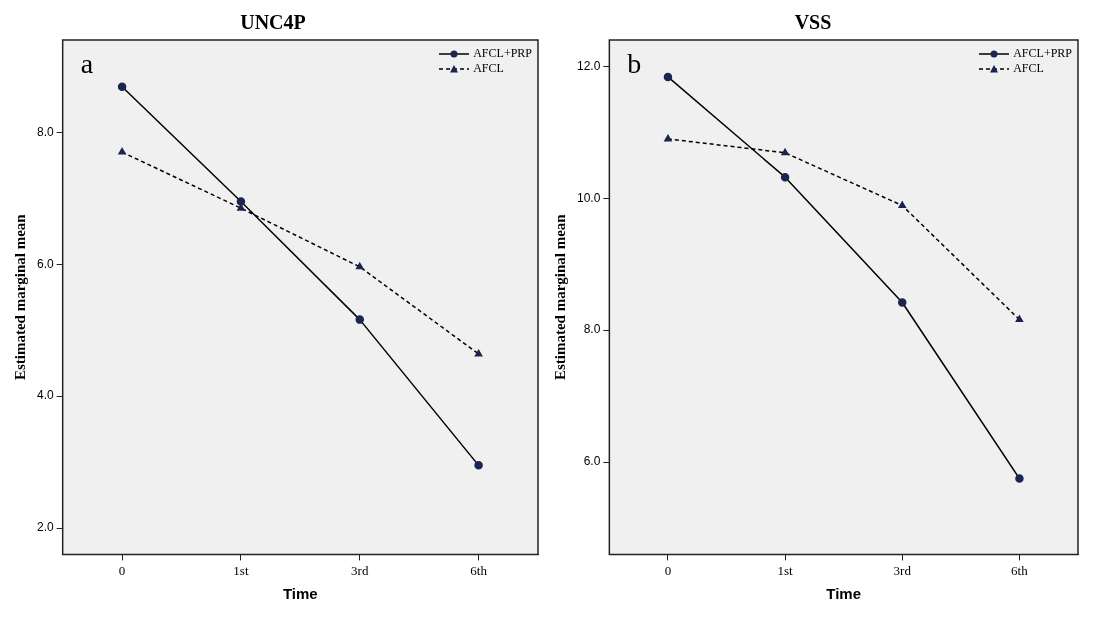  I want to click on chart-title: UNC4P, so click(273, 22).